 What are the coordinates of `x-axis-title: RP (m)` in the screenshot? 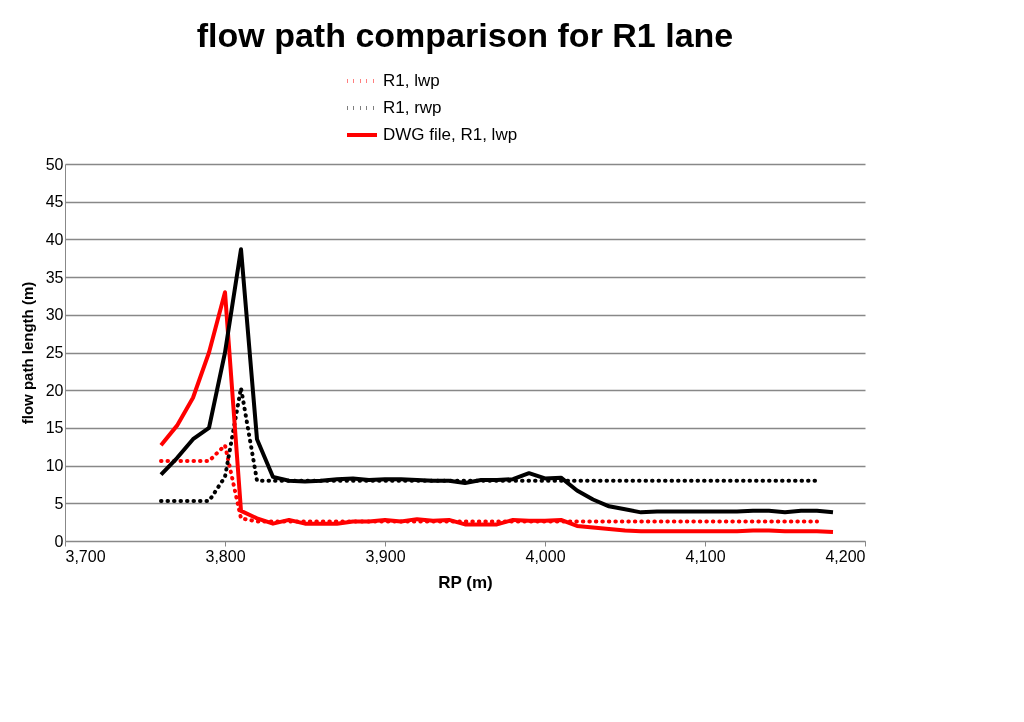 It's located at (465, 582).